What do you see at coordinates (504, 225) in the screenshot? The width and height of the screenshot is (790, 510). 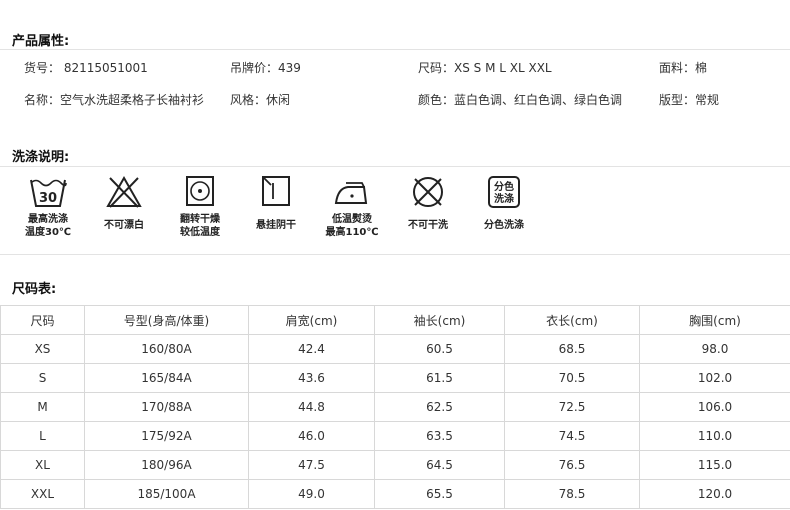 I see `wash-label: 分色洗涤` at bounding box center [504, 225].